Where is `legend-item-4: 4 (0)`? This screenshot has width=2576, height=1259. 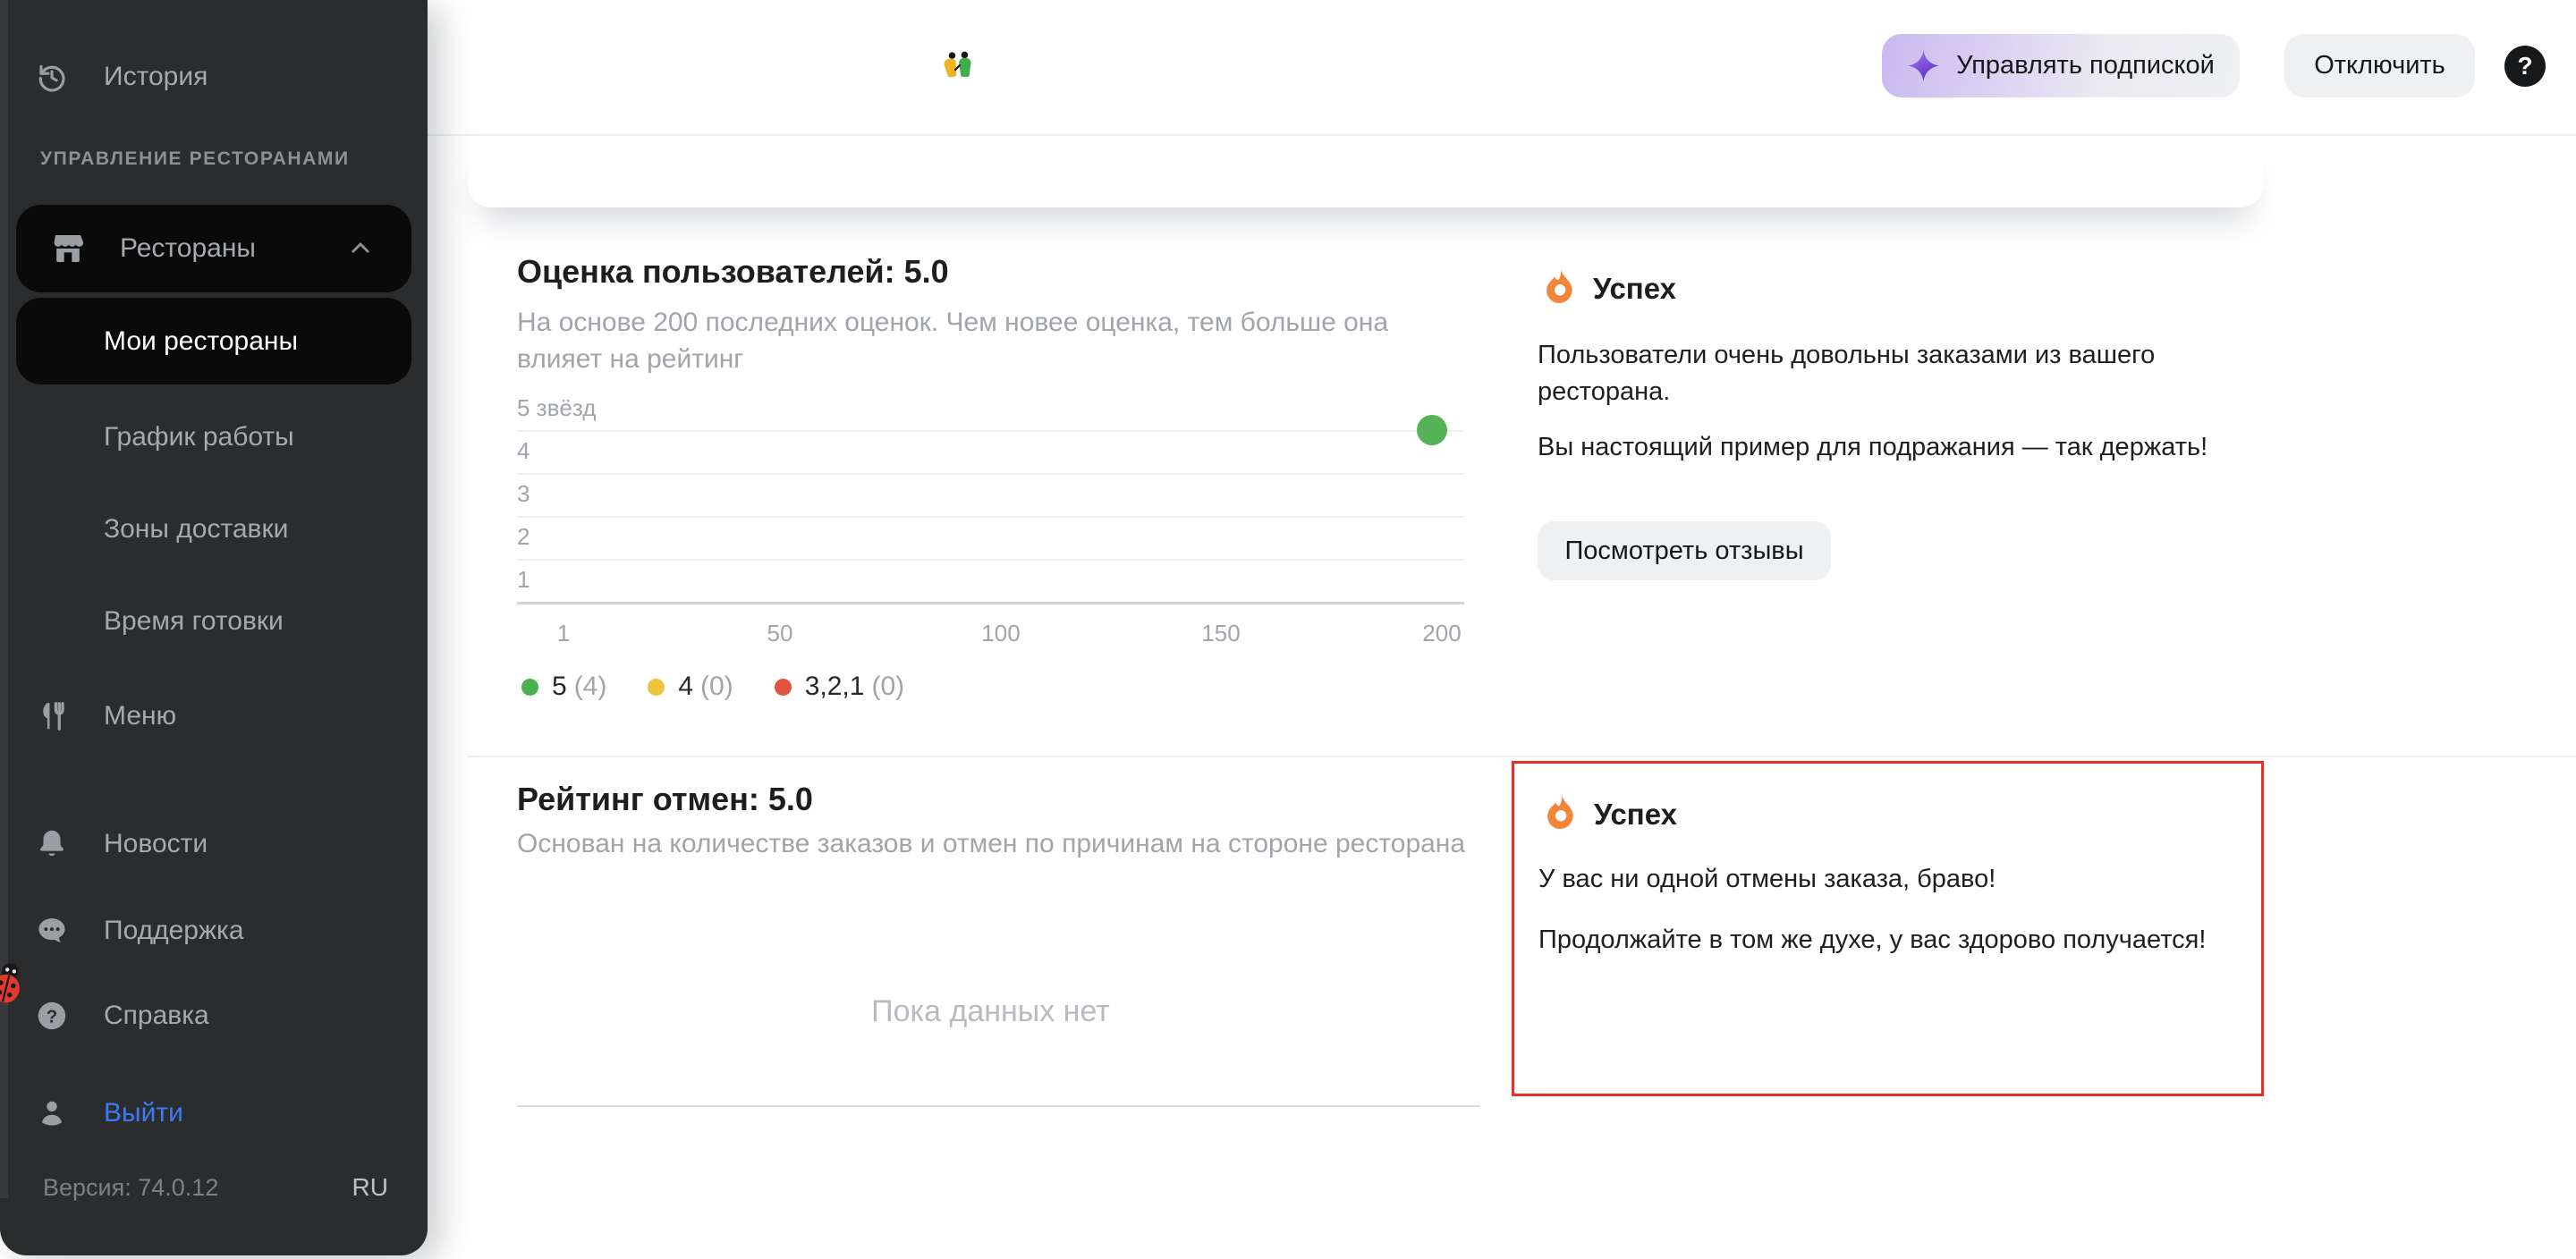 legend-item-4: 4 (0) is located at coordinates (690, 687).